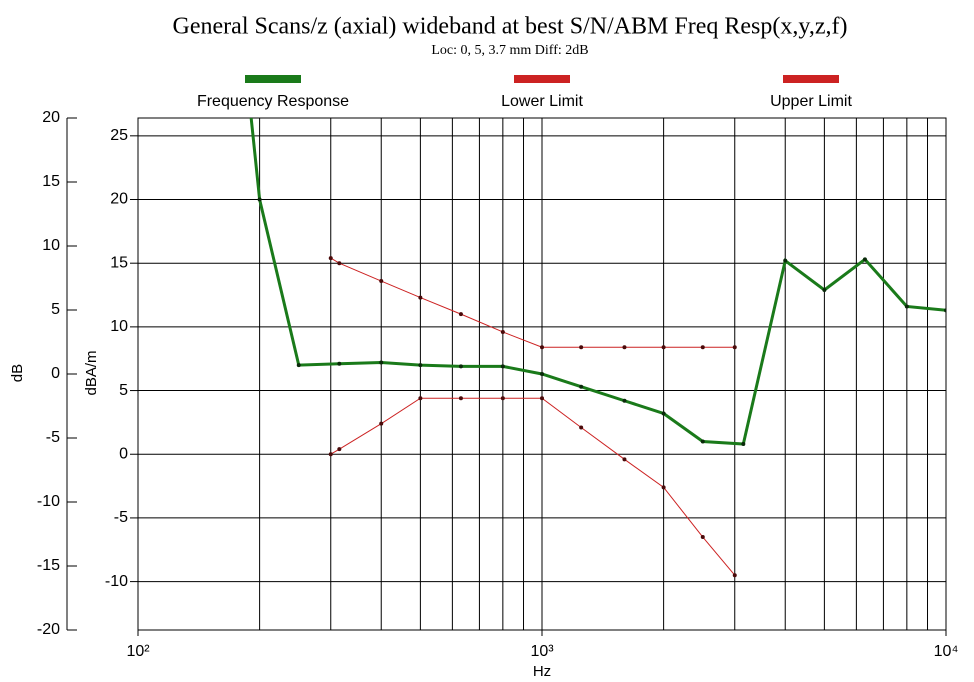 This screenshot has width=974, height=682. Describe the element at coordinates (123, 390) in the screenshot. I see `y2-tick-label: 5` at that location.